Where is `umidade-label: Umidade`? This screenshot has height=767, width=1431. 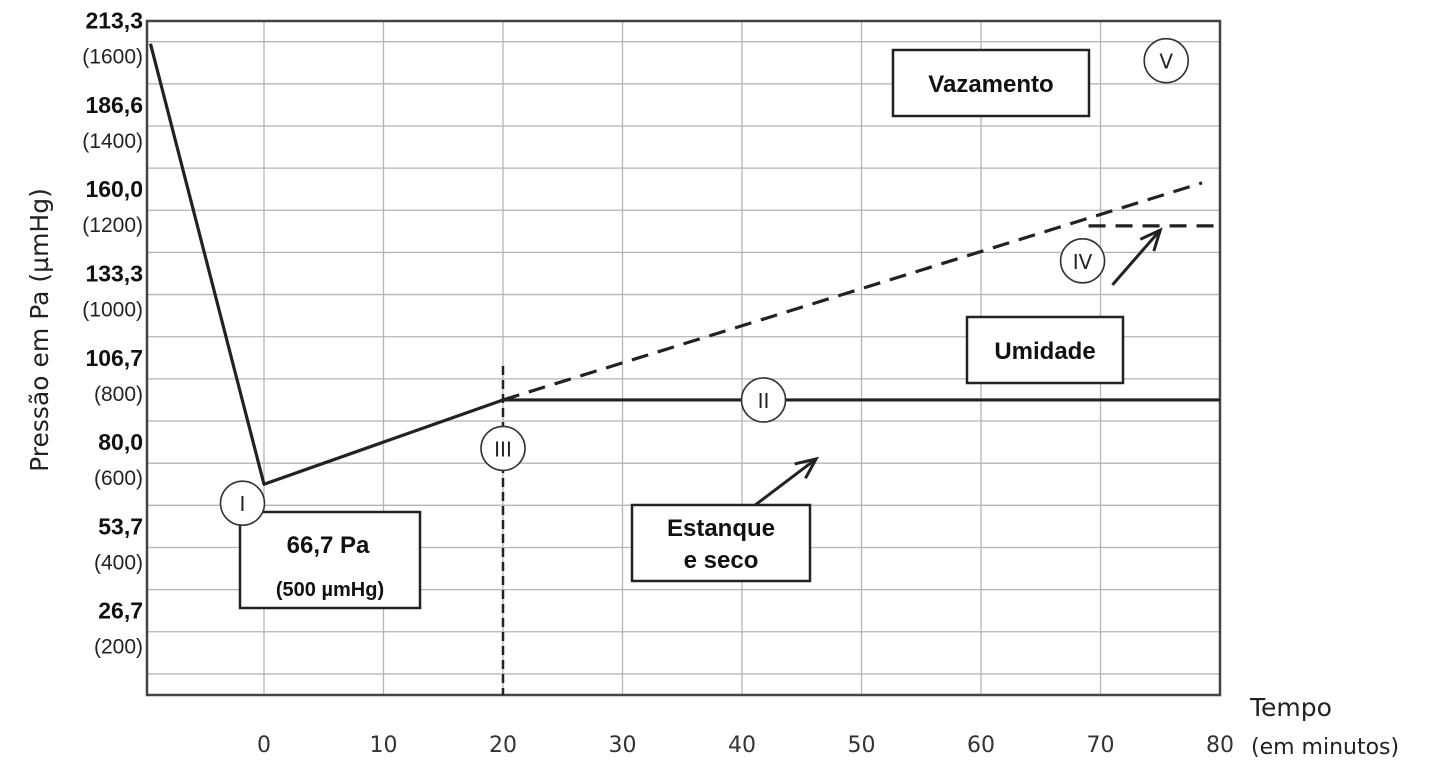
umidade-label: Umidade is located at coordinates (1044, 351).